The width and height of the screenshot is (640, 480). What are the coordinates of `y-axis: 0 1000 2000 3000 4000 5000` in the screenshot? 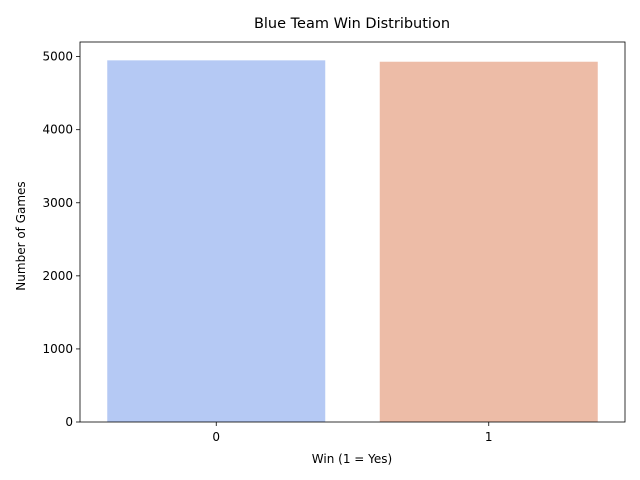 It's located at (61, 239).